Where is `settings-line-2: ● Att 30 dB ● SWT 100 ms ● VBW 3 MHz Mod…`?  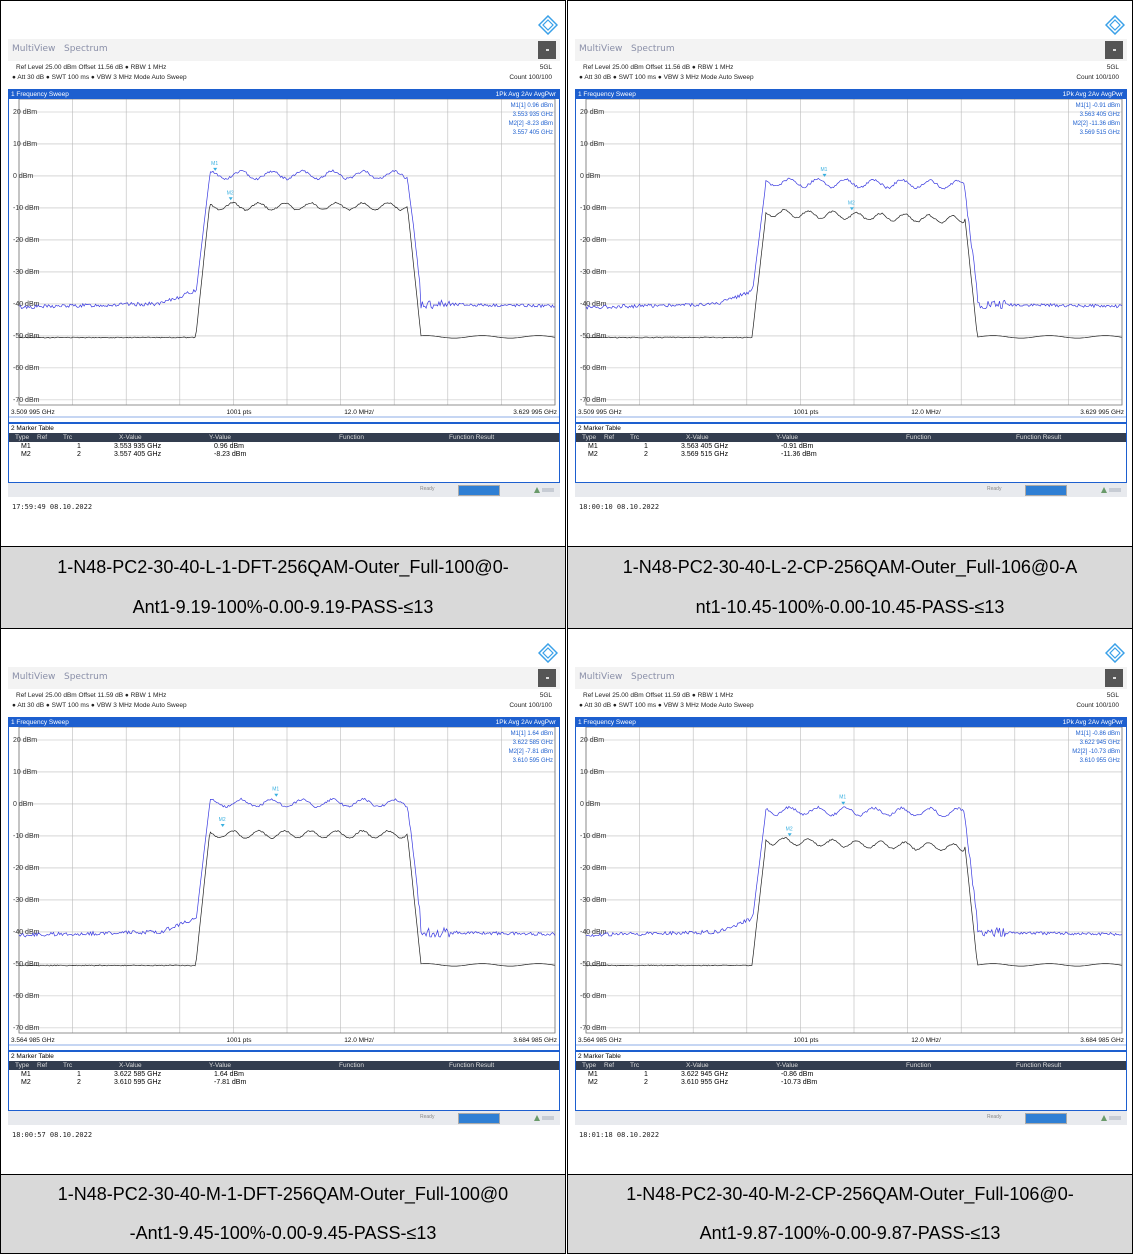
settings-line-2: ● Att 30 dB ● SWT 100 ms ● VBW 3 MHz Mod… is located at coordinates (99, 705).